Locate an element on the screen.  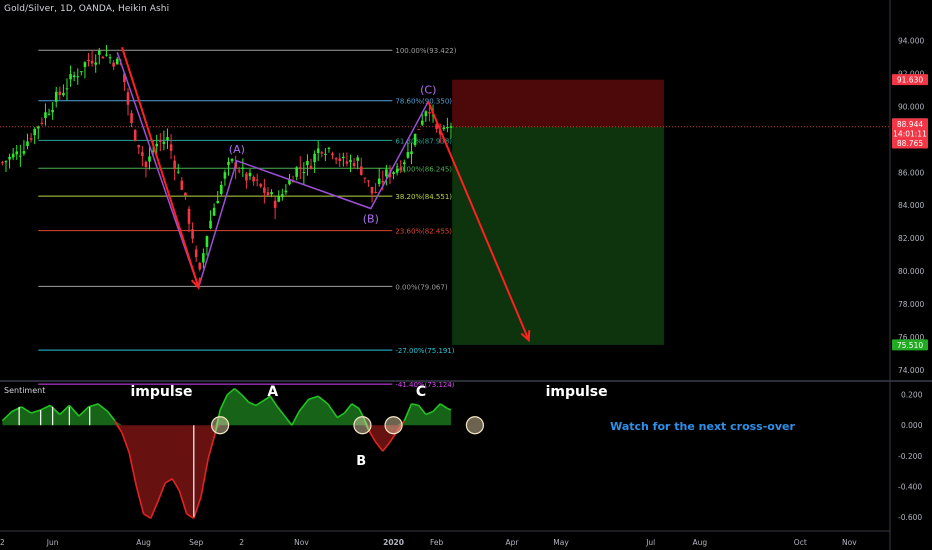
price-tick-label: 90.000 is located at coordinates (911, 107).